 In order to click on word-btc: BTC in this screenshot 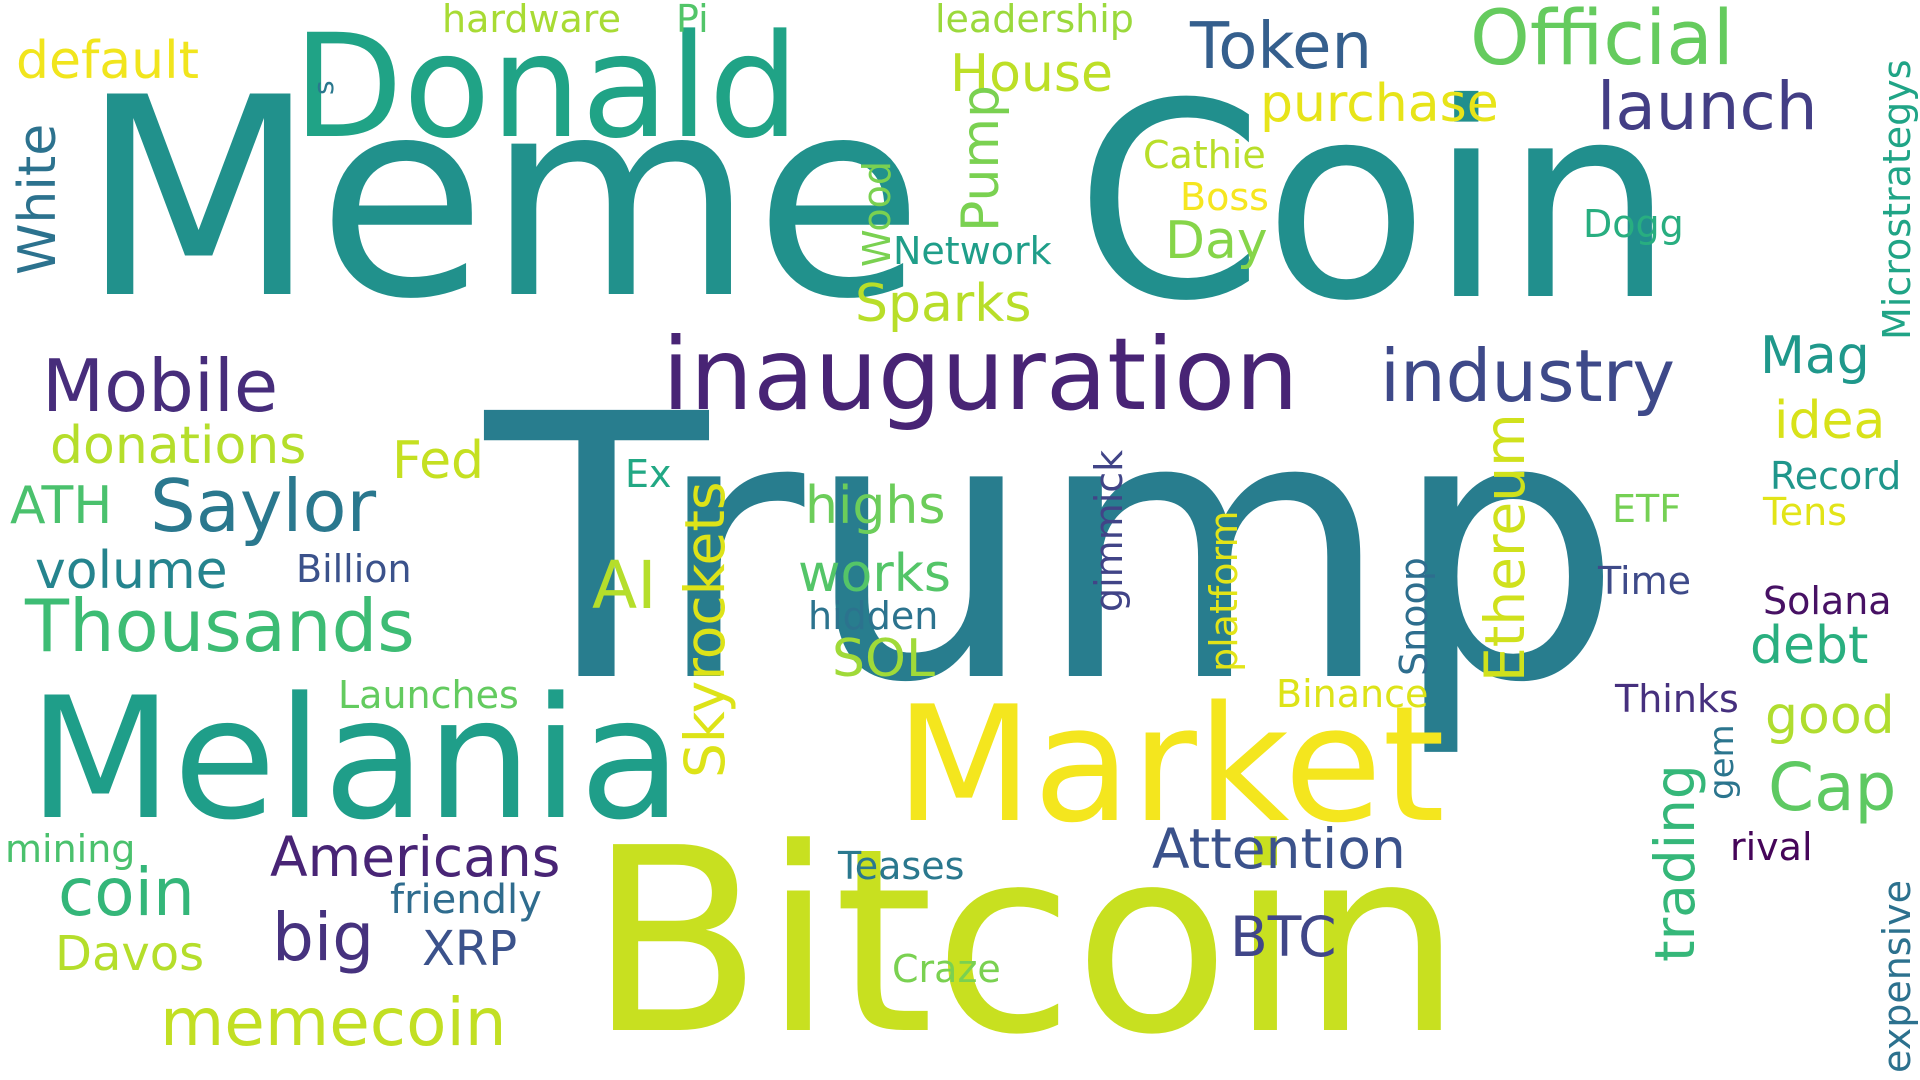, I will do `click(1283, 937)`.